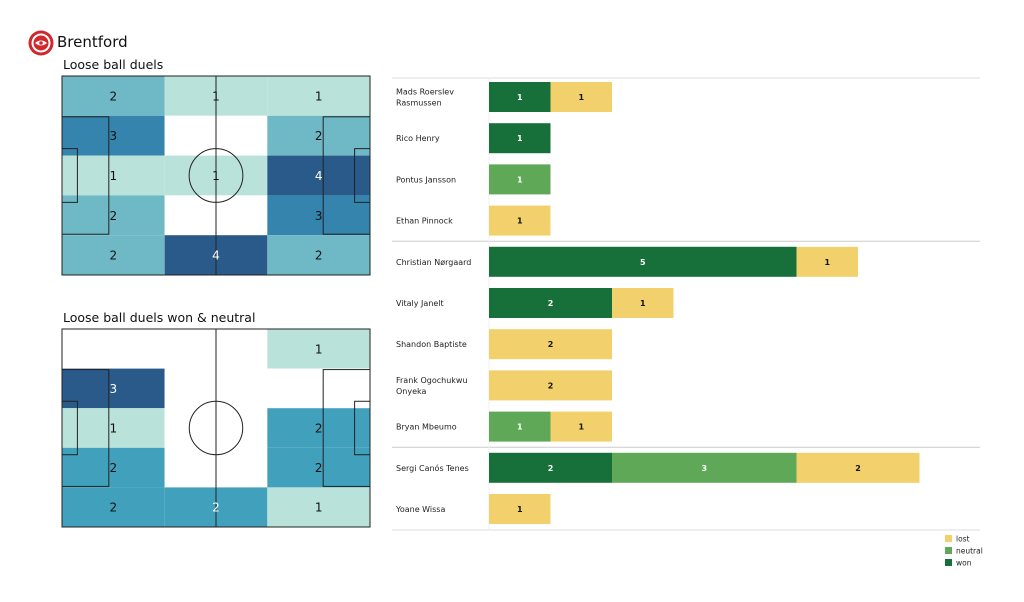 The height and width of the screenshot is (602, 1024). Describe the element at coordinates (159, 317) in the screenshot. I see `heatmap-title-won-neutral: Loose ball duels won & neutral` at that location.